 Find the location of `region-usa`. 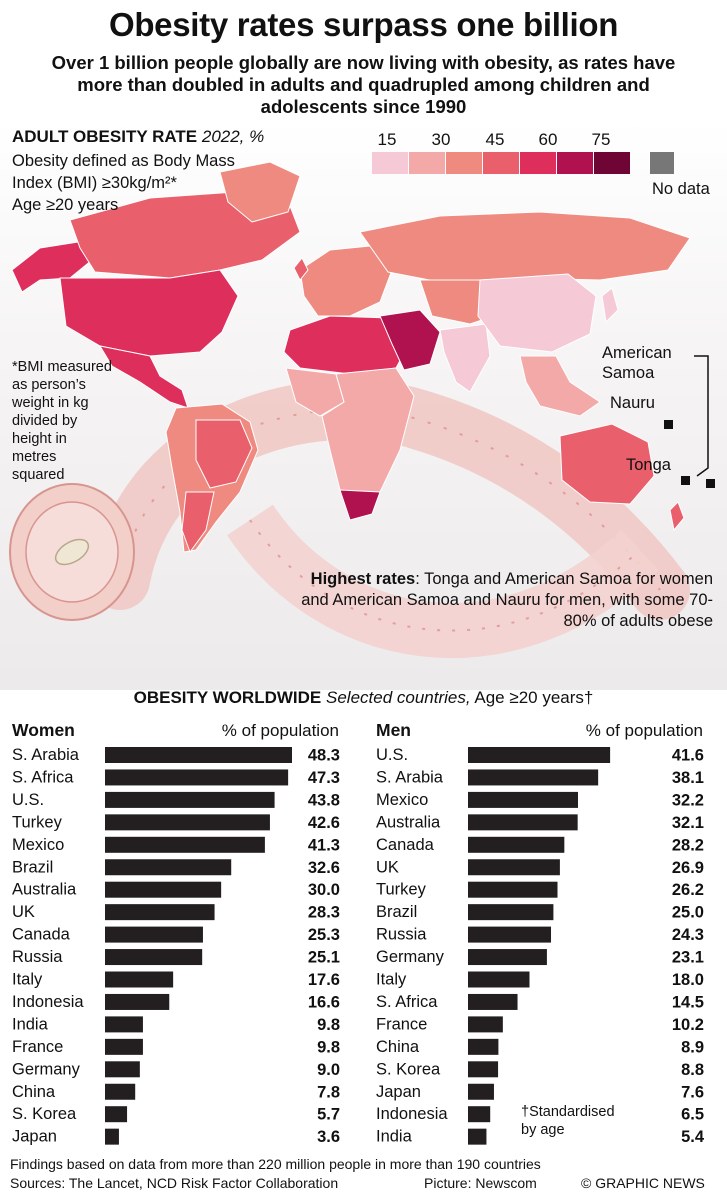

region-usa is located at coordinates (149, 313).